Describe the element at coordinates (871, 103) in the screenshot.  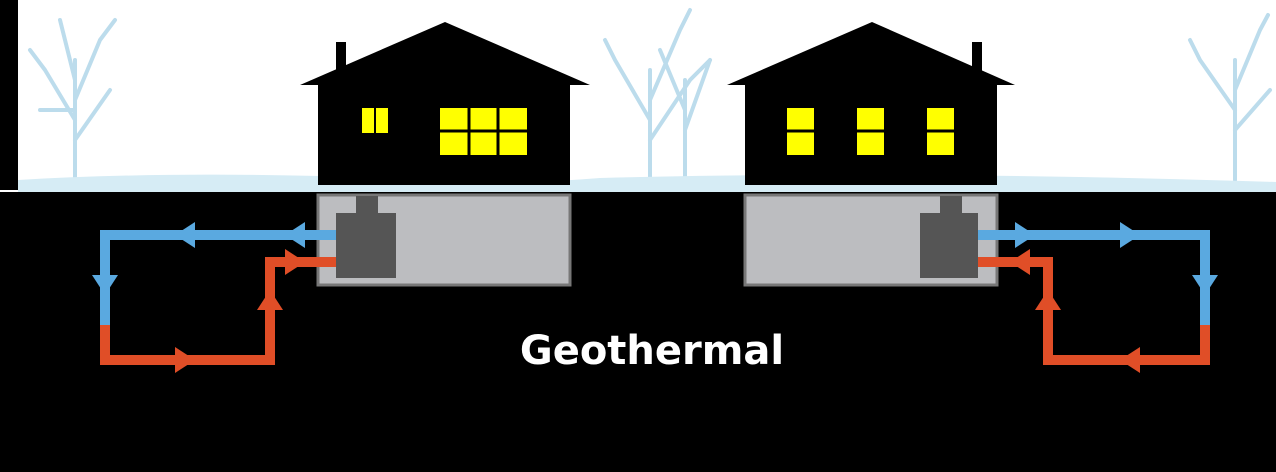
I see `house-right` at that location.